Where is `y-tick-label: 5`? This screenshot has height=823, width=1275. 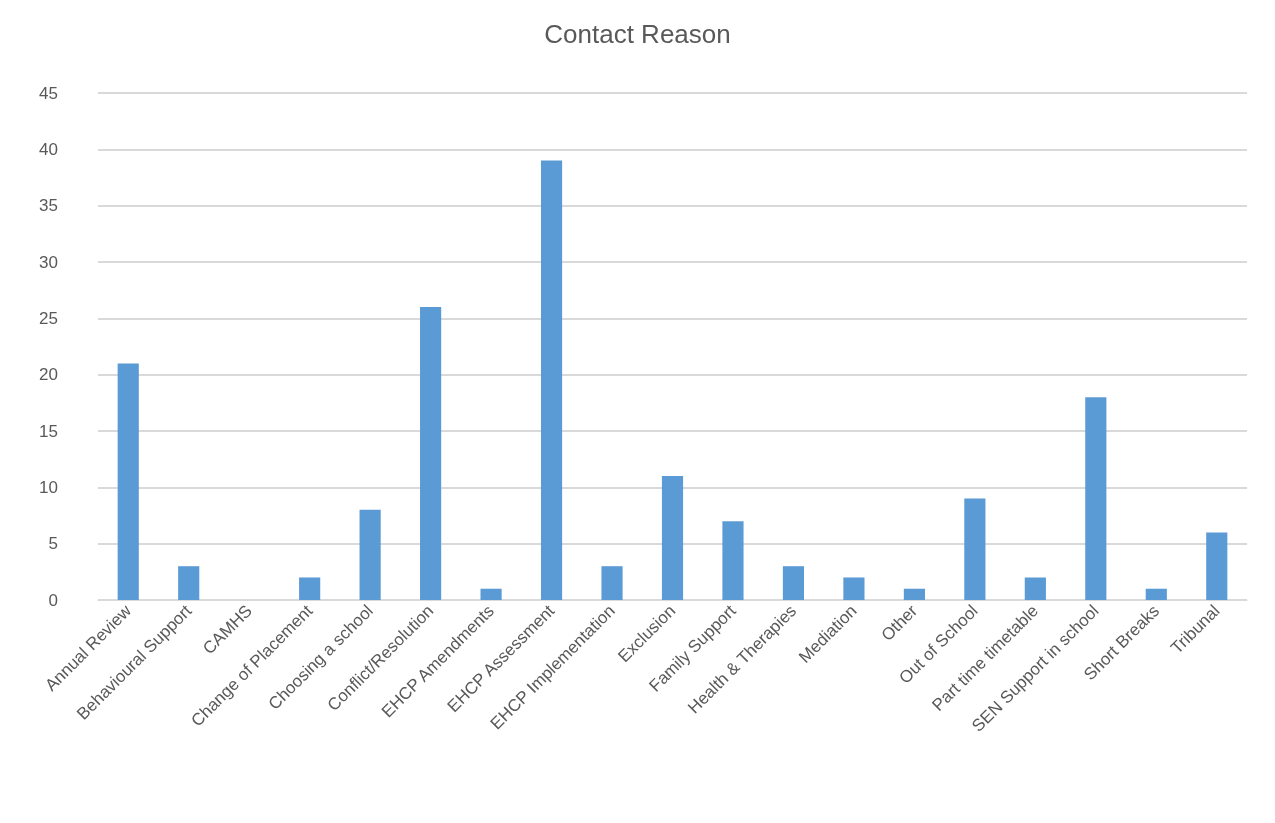 y-tick-label: 5 is located at coordinates (53, 544).